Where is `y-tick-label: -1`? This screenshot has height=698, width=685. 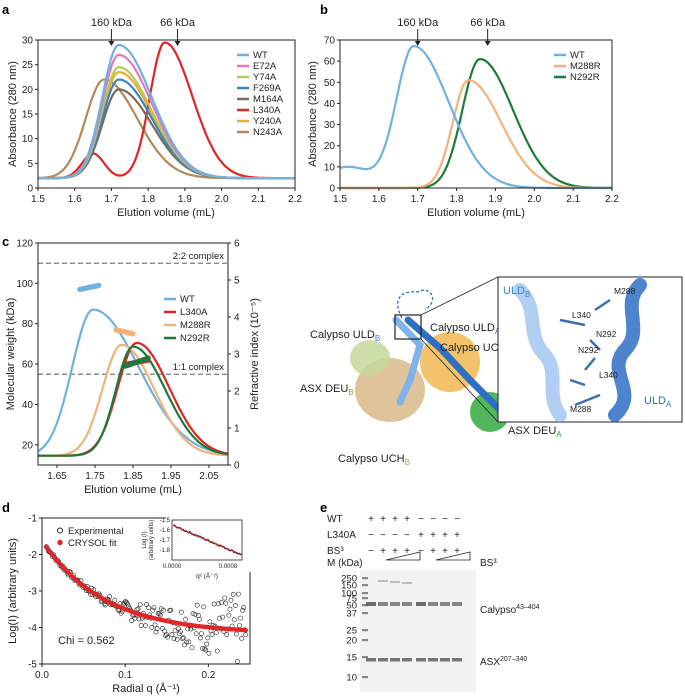
y-tick-label: -1 is located at coordinates (32, 519).